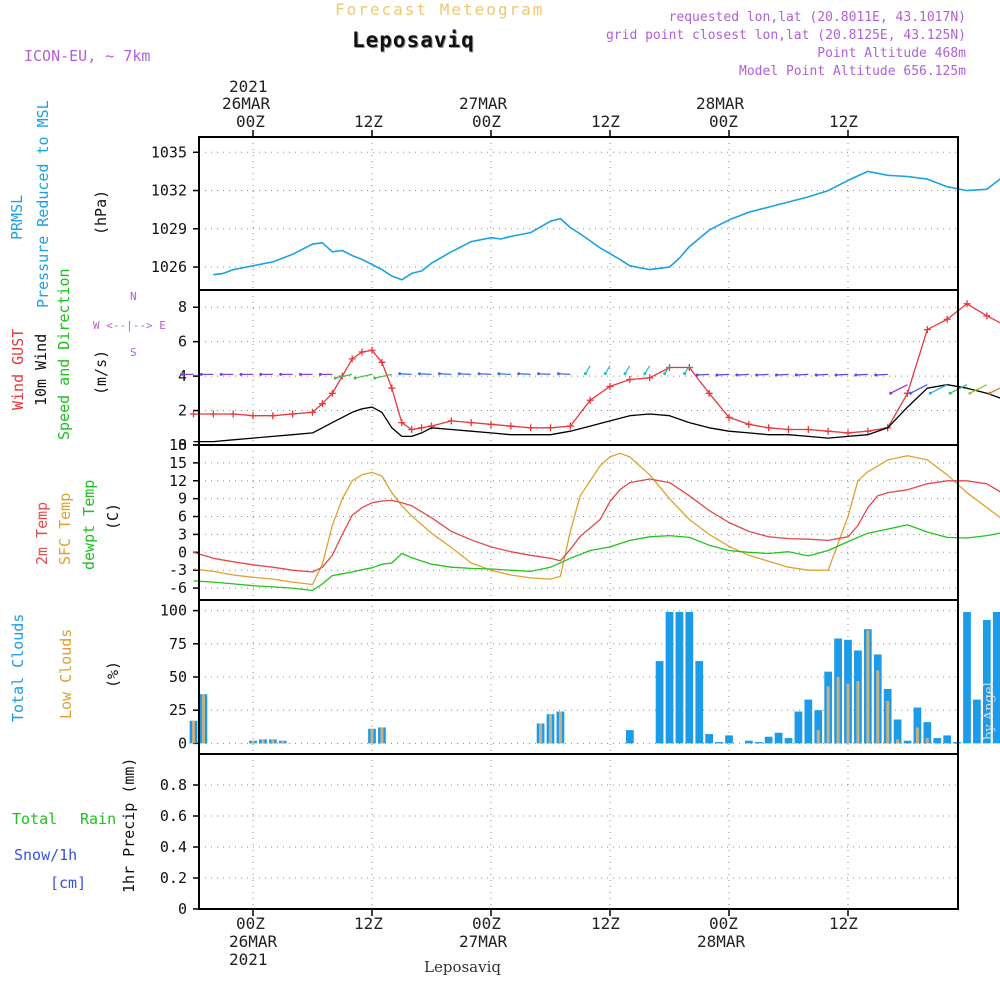  I want to click on total-clouds-label: Total Clouds, so click(18, 667).